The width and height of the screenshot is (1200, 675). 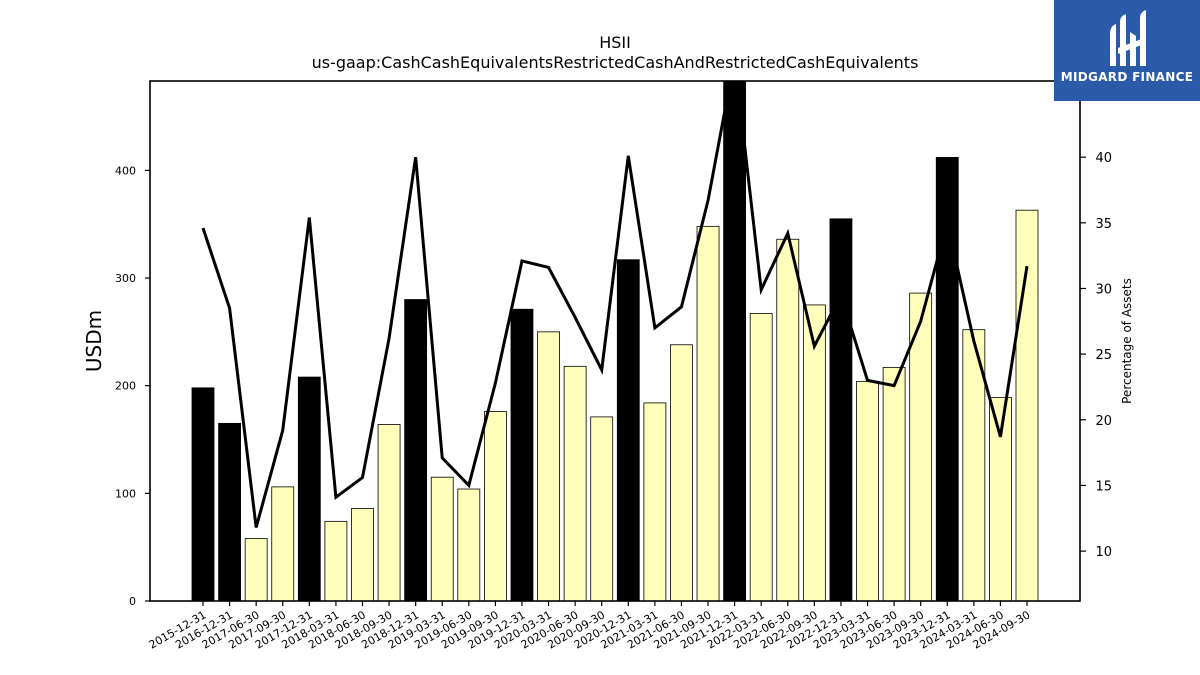 I want to click on y-tick-label: 300, so click(x=125, y=278).